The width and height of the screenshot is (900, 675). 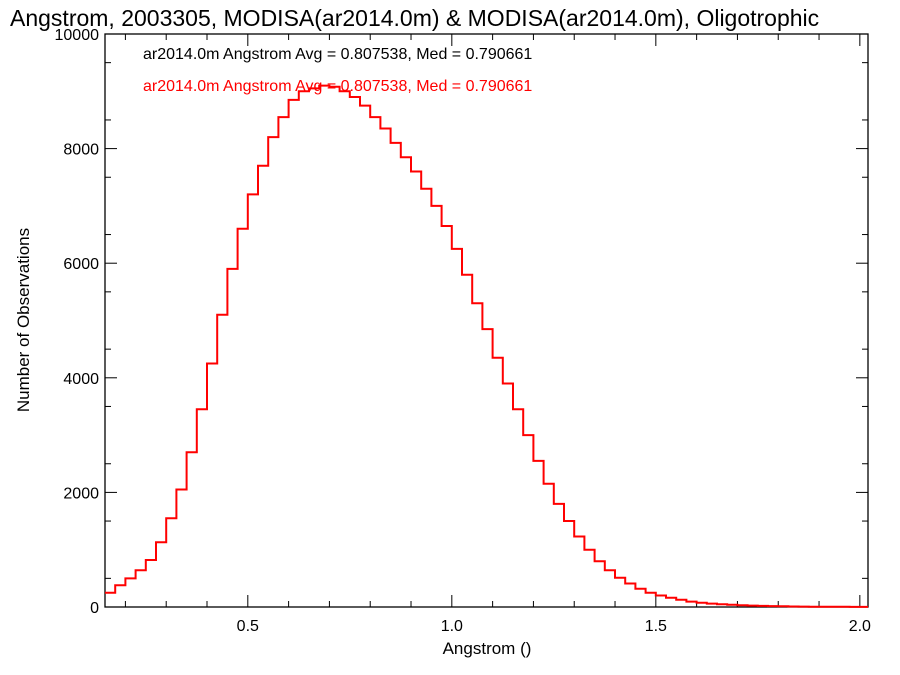 What do you see at coordinates (452, 626) in the screenshot?
I see `x-tick-label: 1.0` at bounding box center [452, 626].